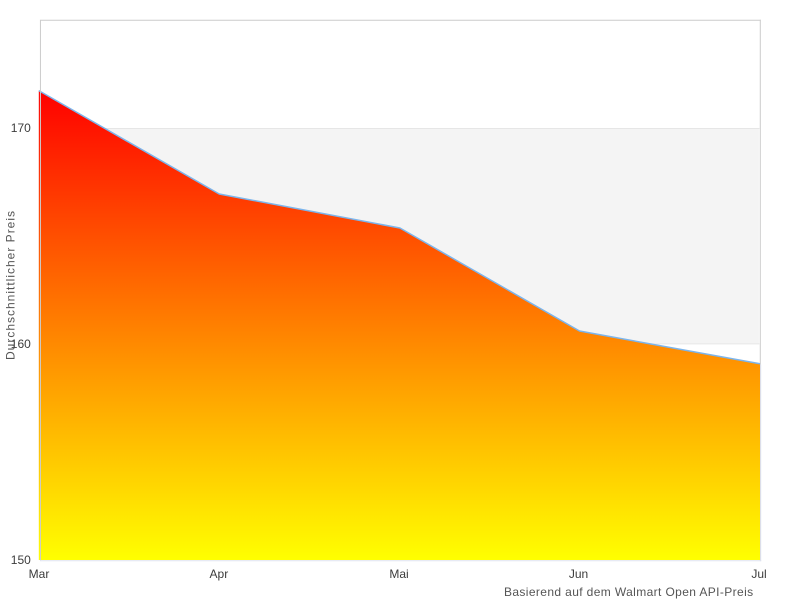 The height and width of the screenshot is (600, 800). What do you see at coordinates (629, 592) in the screenshot?
I see `svg-text:Basierend auf dem Walmart Open: Basierend auf dem Walmart Open API-Preis` at bounding box center [629, 592].